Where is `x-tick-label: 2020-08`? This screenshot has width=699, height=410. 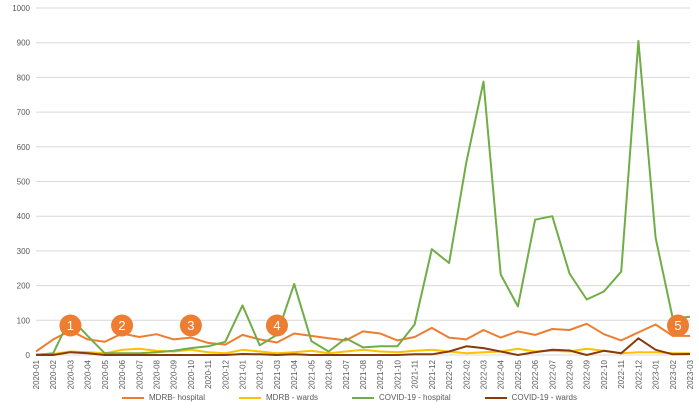 x-tick-label: 2020-08 is located at coordinates (156, 374).